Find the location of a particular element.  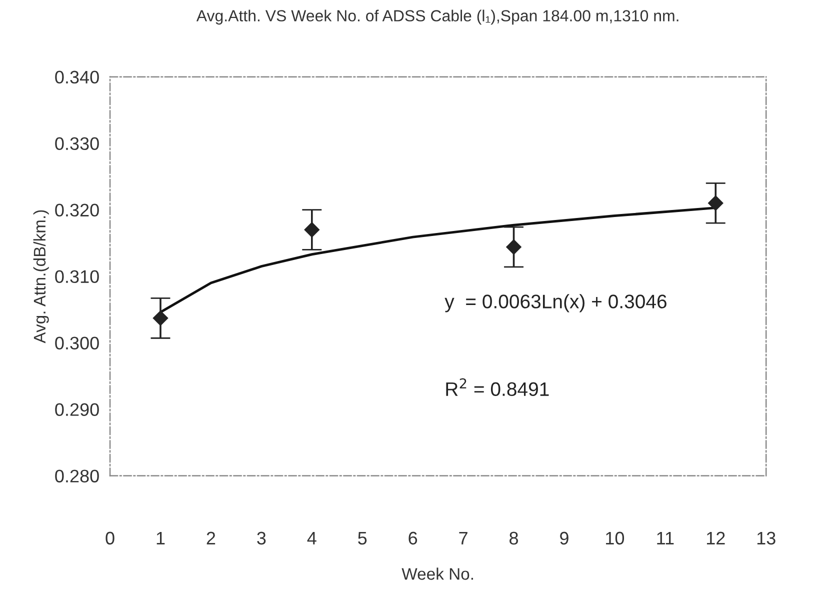

y-tick-label: 0.330 is located at coordinates (77, 143).